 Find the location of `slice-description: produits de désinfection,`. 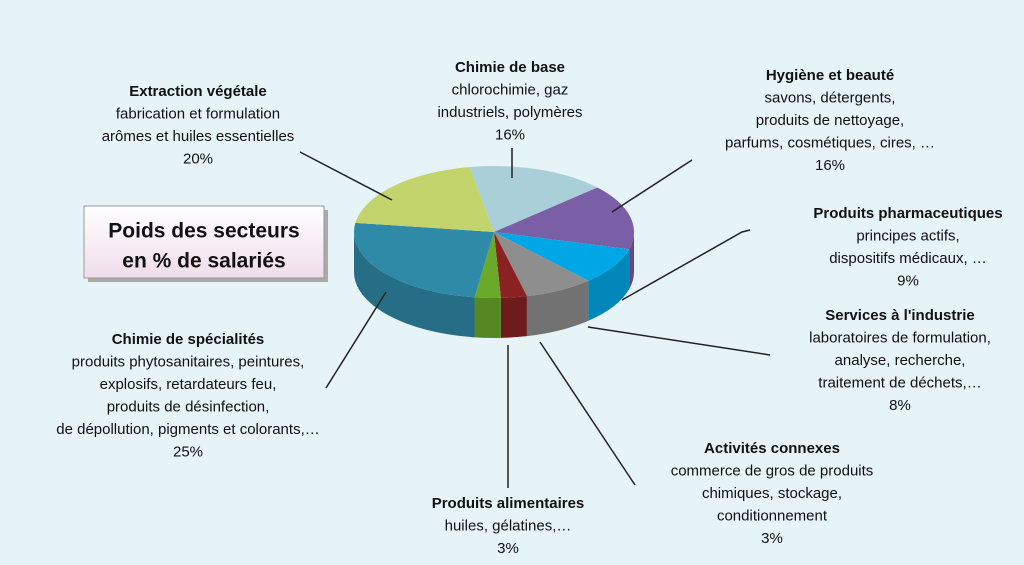

slice-description: produits de désinfection, is located at coordinates (188, 406).